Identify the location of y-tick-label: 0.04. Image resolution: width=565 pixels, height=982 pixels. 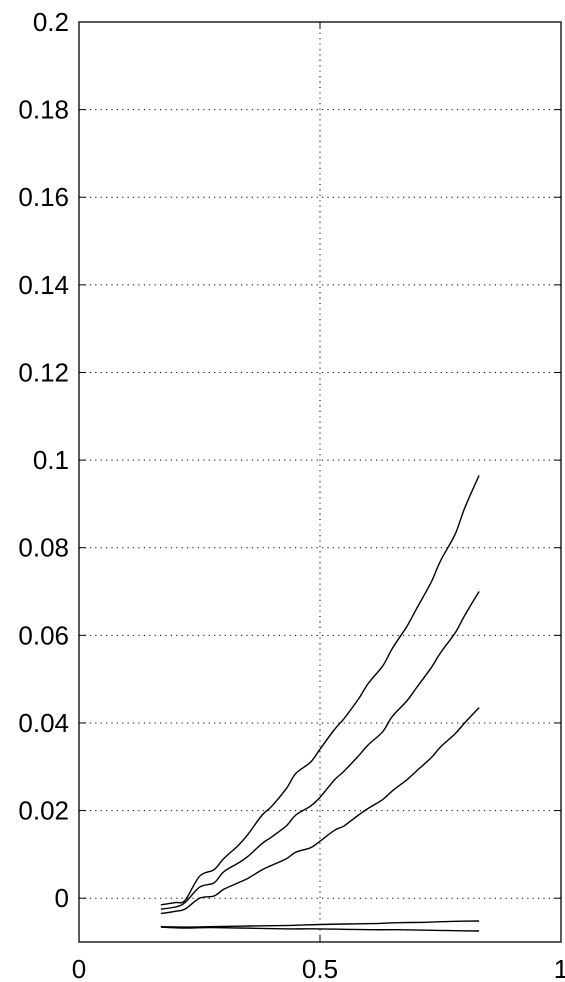
(43, 723).